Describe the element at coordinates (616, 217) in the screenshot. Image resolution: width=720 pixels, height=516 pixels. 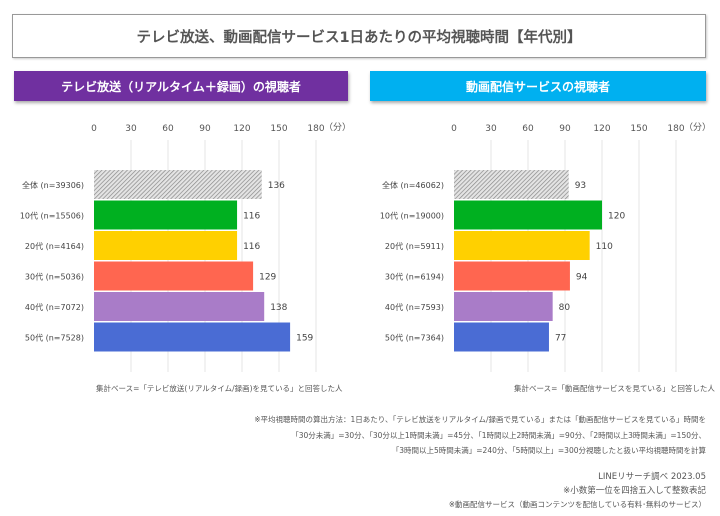
I see `video-value-label: 120` at that location.